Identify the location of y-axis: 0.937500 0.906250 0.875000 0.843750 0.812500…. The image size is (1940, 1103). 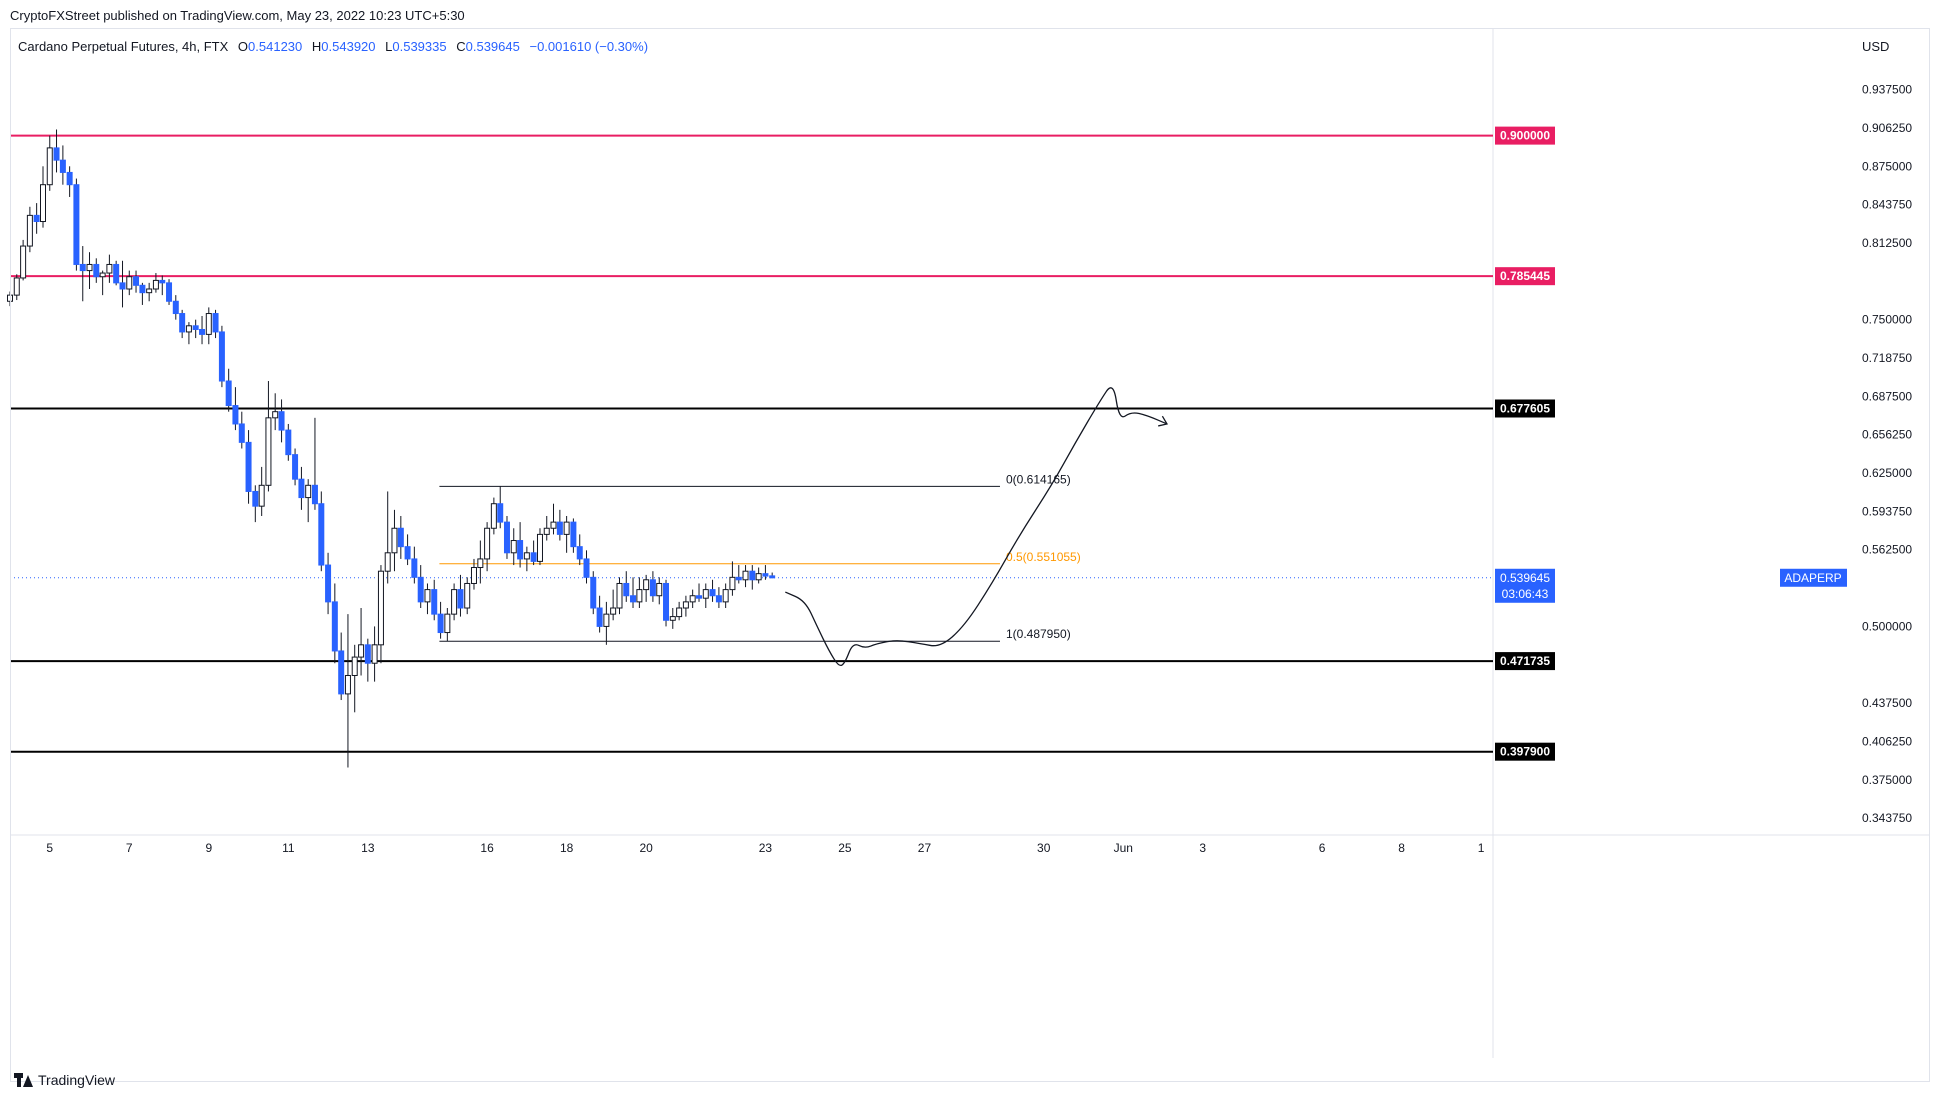
(1887, 454).